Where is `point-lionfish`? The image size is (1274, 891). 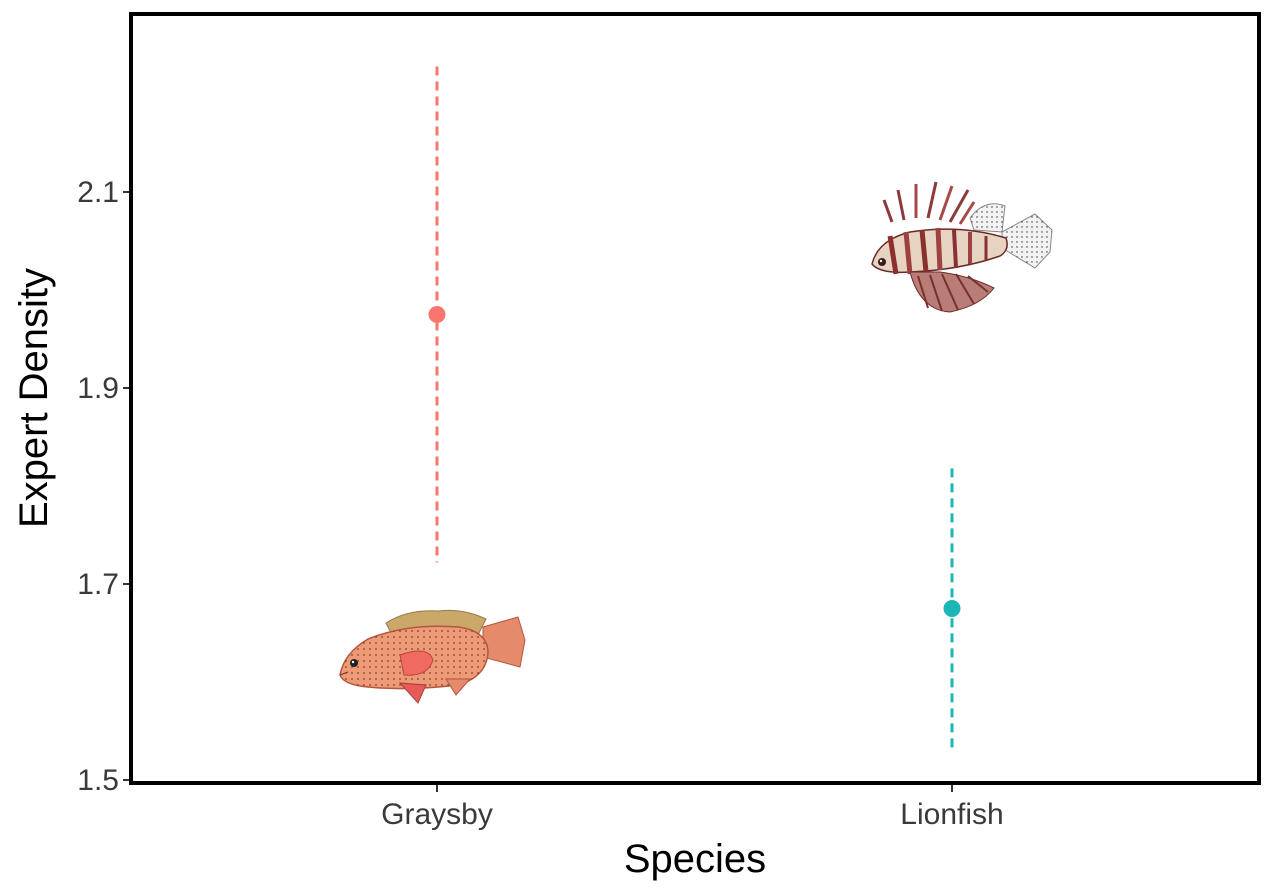
point-lionfish is located at coordinates (952, 608).